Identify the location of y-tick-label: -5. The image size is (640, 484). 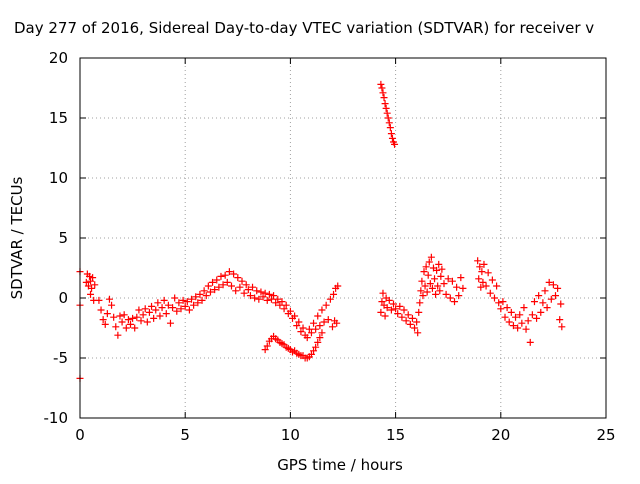
(60, 358).